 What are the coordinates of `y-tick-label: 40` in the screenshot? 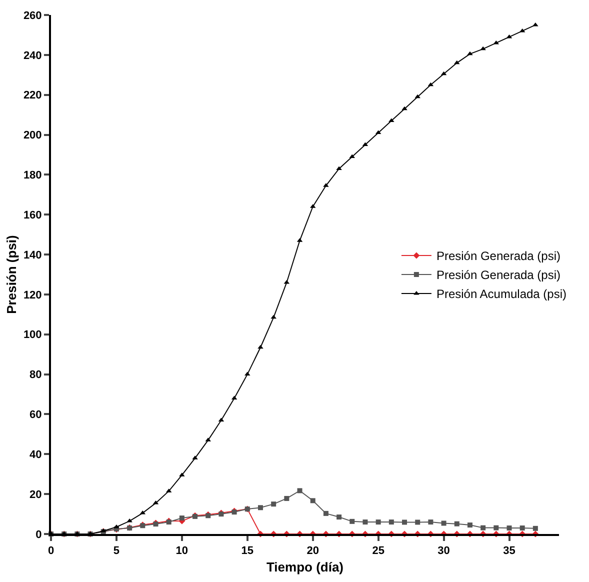 It's located at (36, 455).